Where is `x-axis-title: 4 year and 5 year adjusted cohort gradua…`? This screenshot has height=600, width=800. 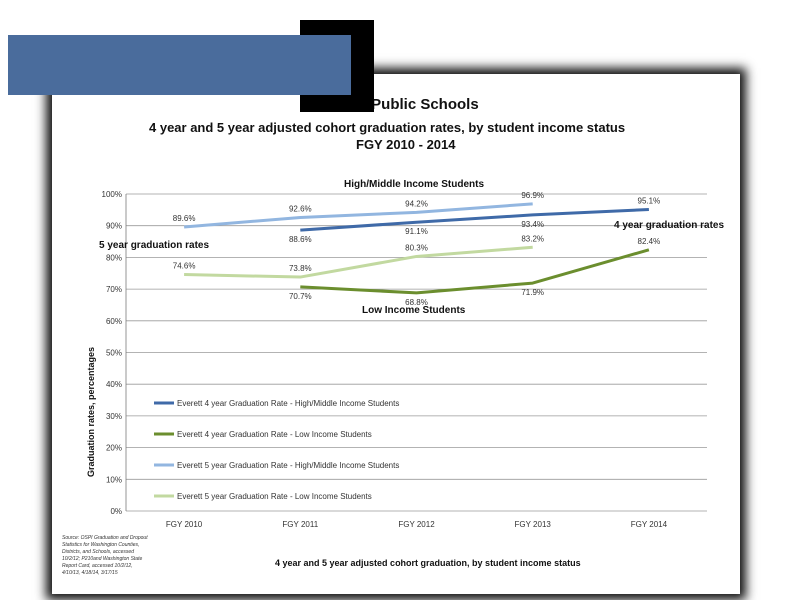 x-axis-title: 4 year and 5 year adjusted cohort gradua… is located at coordinates (428, 563).